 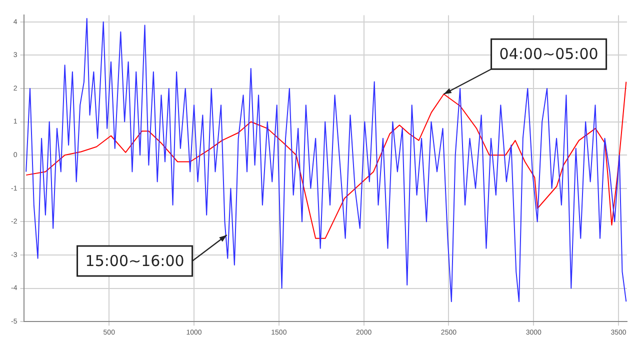 What do you see at coordinates (548, 54) in the screenshot?
I see `annotation: 04:00~05:00` at bounding box center [548, 54].